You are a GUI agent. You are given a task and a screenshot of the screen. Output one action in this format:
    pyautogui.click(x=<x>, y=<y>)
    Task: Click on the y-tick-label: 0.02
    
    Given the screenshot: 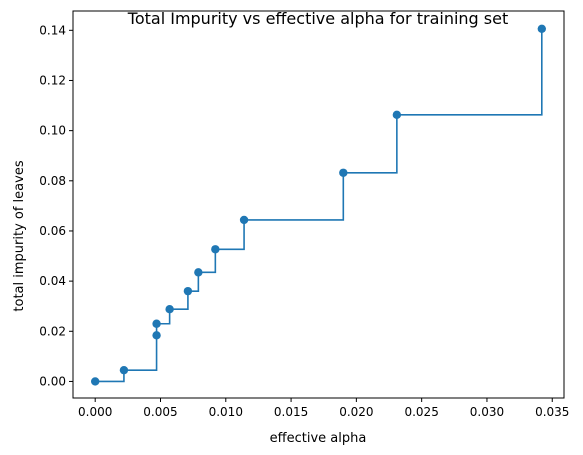 What is the action you would take?
    pyautogui.click(x=52, y=331)
    